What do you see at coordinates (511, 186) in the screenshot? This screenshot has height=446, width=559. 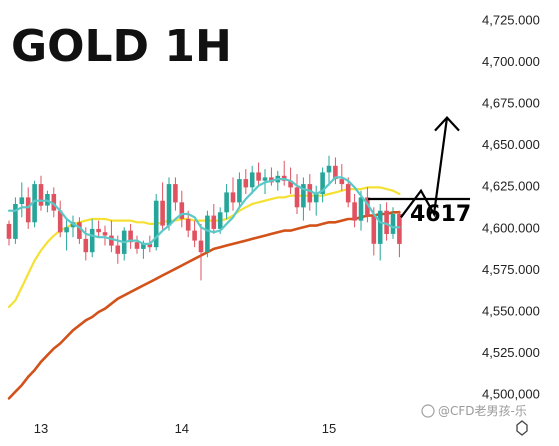 I see `y-tick-label: 4,625.000` at bounding box center [511, 186].